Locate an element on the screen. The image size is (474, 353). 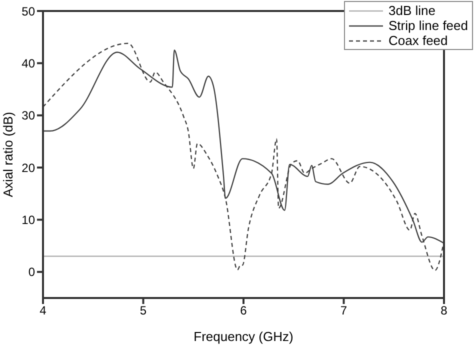
y-tick-label: 40 is located at coordinates (29, 63).